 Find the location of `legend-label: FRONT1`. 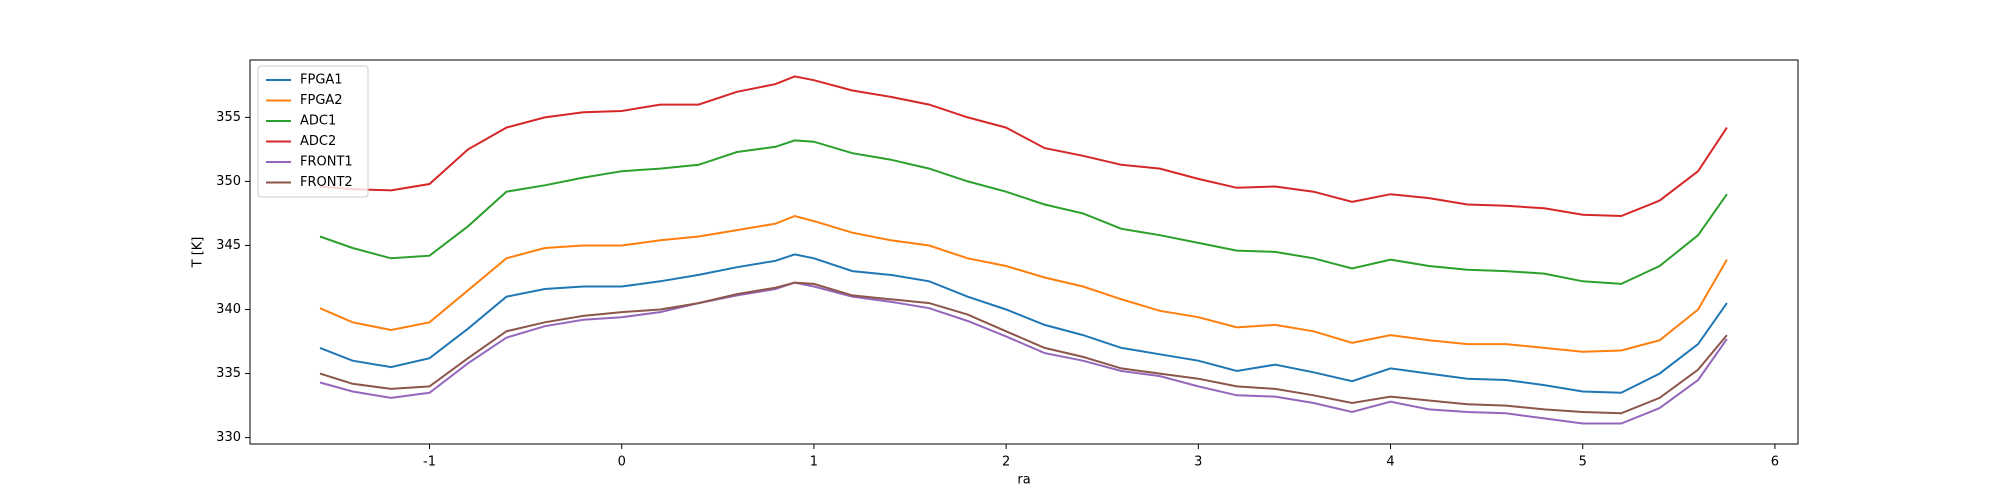

legend-label: FRONT1 is located at coordinates (326, 162).